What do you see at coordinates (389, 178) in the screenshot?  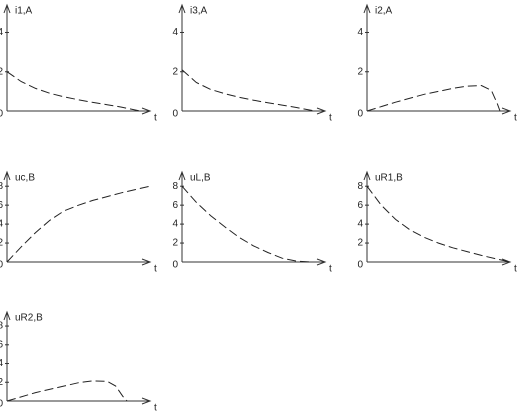 I see `y-axis-label: uR1,B` at bounding box center [389, 178].